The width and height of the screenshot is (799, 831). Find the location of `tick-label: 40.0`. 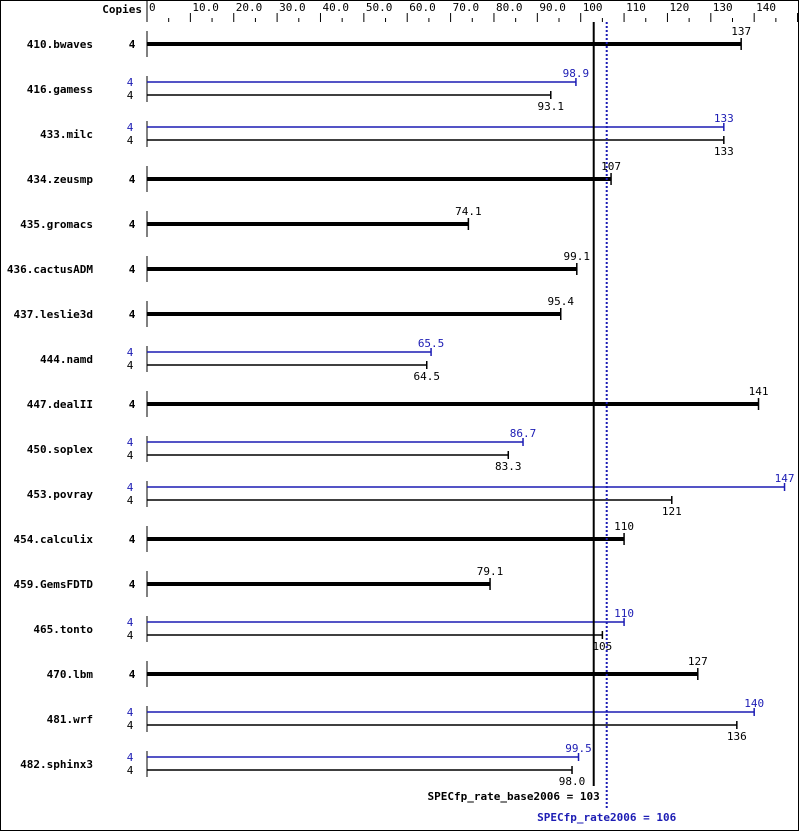

tick-label: 40.0 is located at coordinates (335, 7).